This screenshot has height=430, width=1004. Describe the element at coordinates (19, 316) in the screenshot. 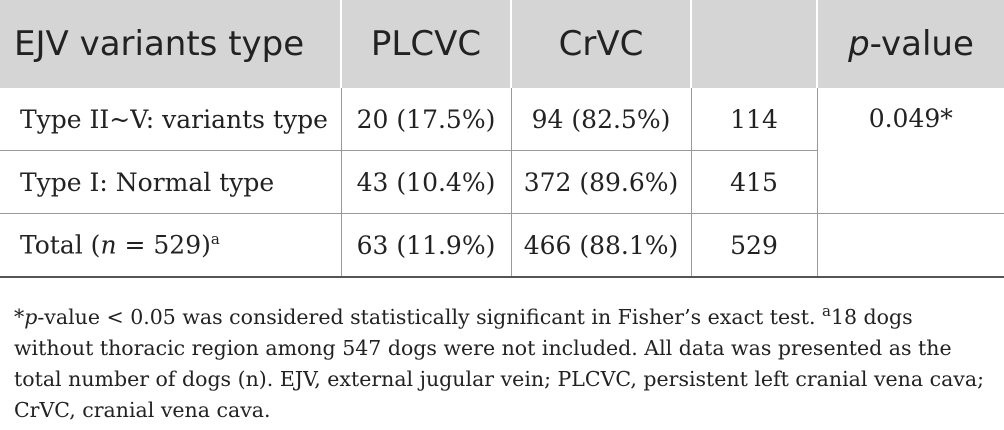

I see `footnote-star: *` at that location.